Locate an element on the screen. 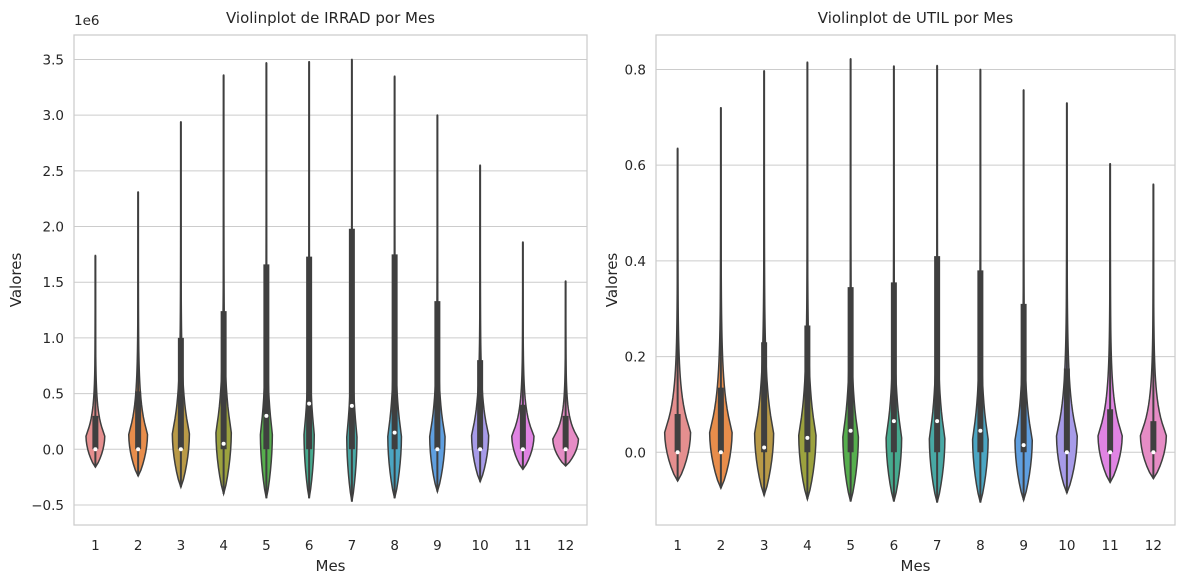 The width and height of the screenshot is (1183, 584). y-tick-label: 0.2 is located at coordinates (635, 358).